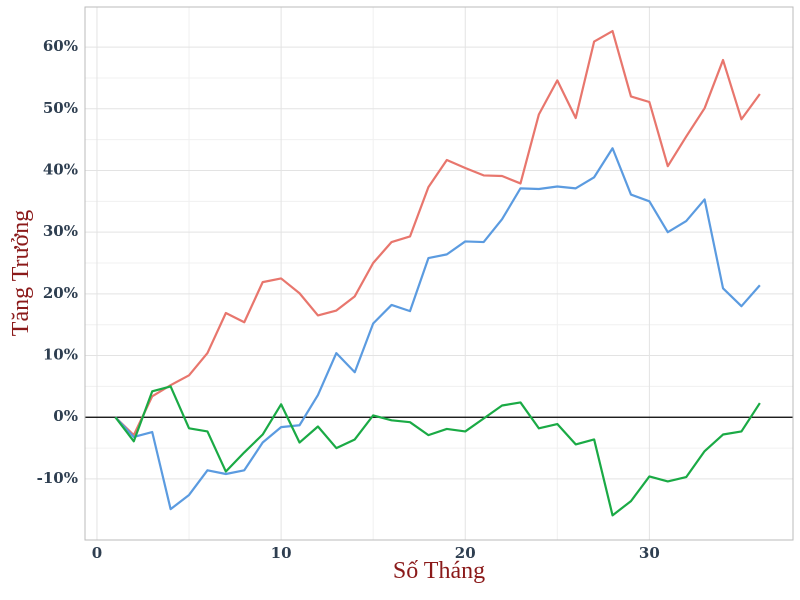 Image resolution: width=800 pixels, height=600 pixels. Describe the element at coordinates (21, 273) in the screenshot. I see `y-axis-title: Tăng Trưởng` at that location.